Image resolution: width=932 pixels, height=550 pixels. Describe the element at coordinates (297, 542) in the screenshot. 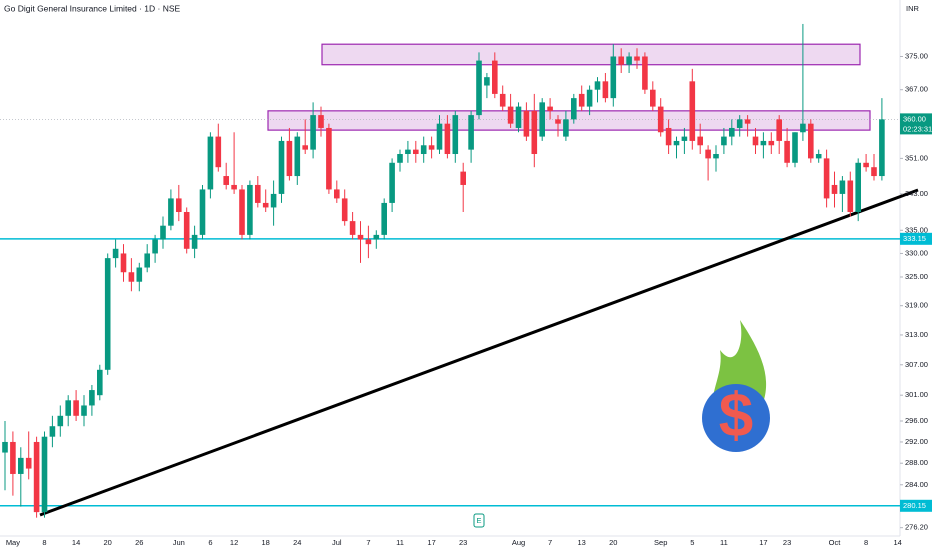

I see `x-tick-label: 24` at that location.